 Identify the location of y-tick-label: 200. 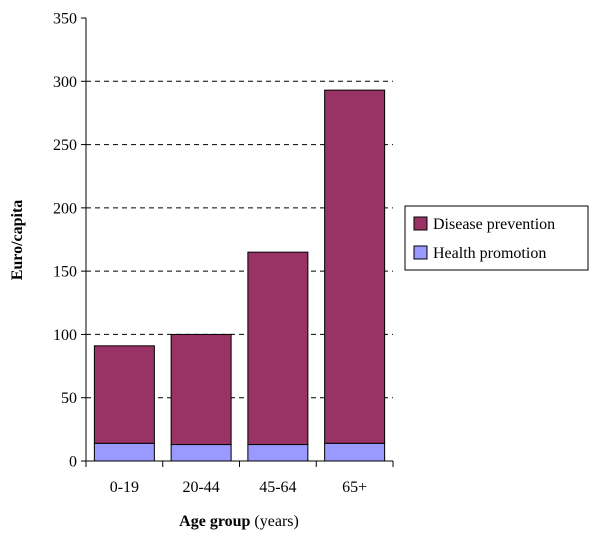
(65, 208).